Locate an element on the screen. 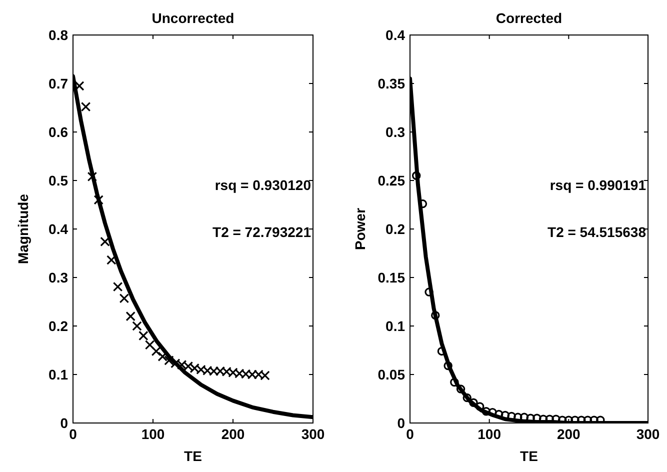  y-tick-label: 0.05 is located at coordinates (392, 374).